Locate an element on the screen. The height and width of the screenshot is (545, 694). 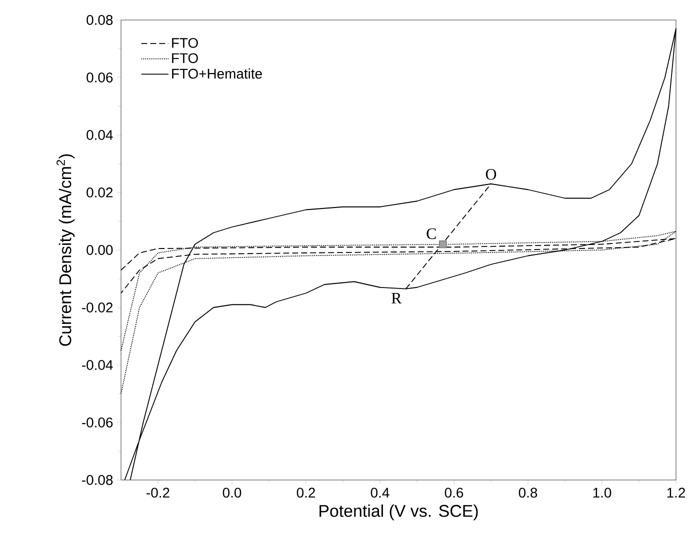
annotation: R is located at coordinates (397, 298).